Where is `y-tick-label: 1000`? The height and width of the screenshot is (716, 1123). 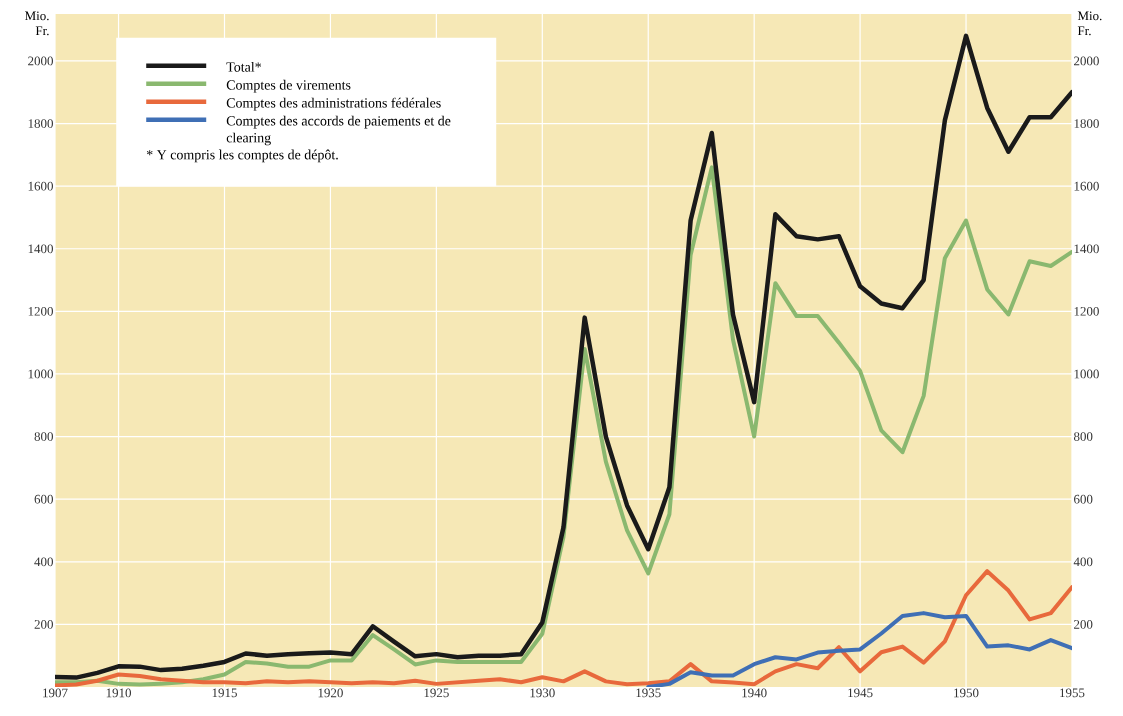 y-tick-label: 1000 is located at coordinates (40, 374).